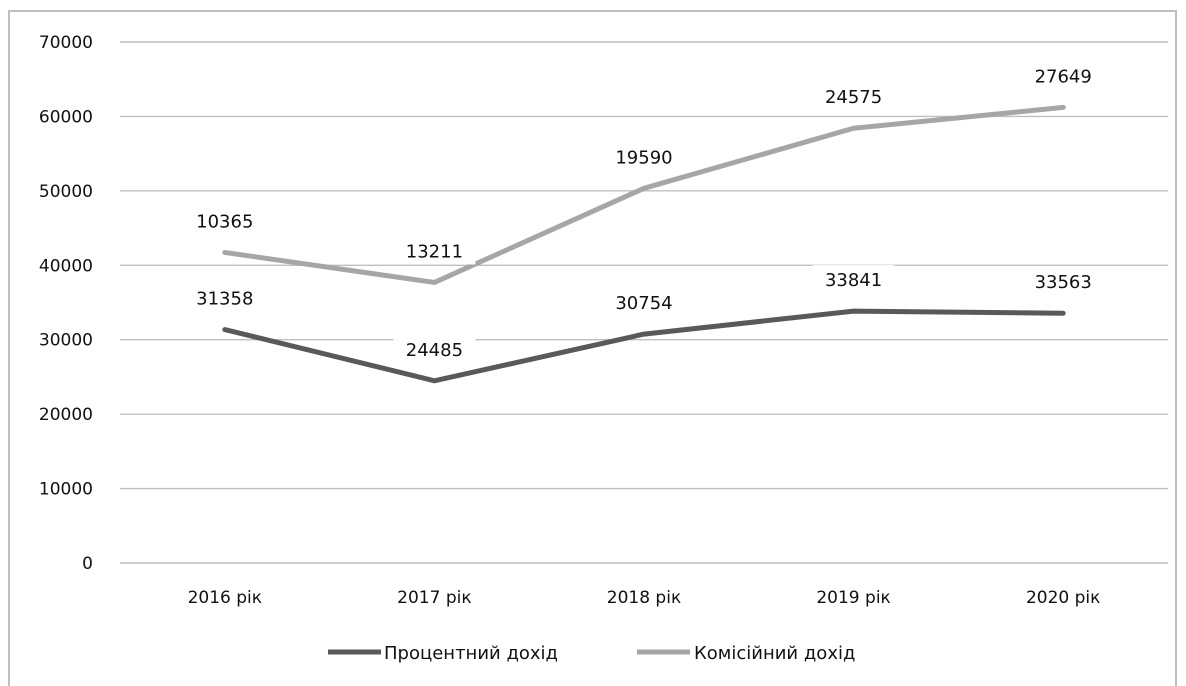  What do you see at coordinates (591, 653) in the screenshot?
I see `legend: Процентний дохід Комісійний дохід` at bounding box center [591, 653].